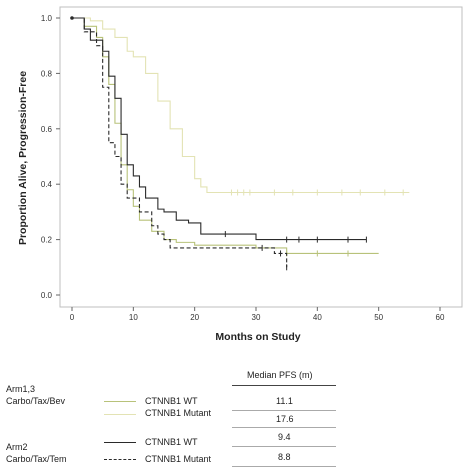 This screenshot has height=475, width=468. Describe the element at coordinates (284, 401) in the screenshot. I see `median-arm13-wt: 11.1` at that location.